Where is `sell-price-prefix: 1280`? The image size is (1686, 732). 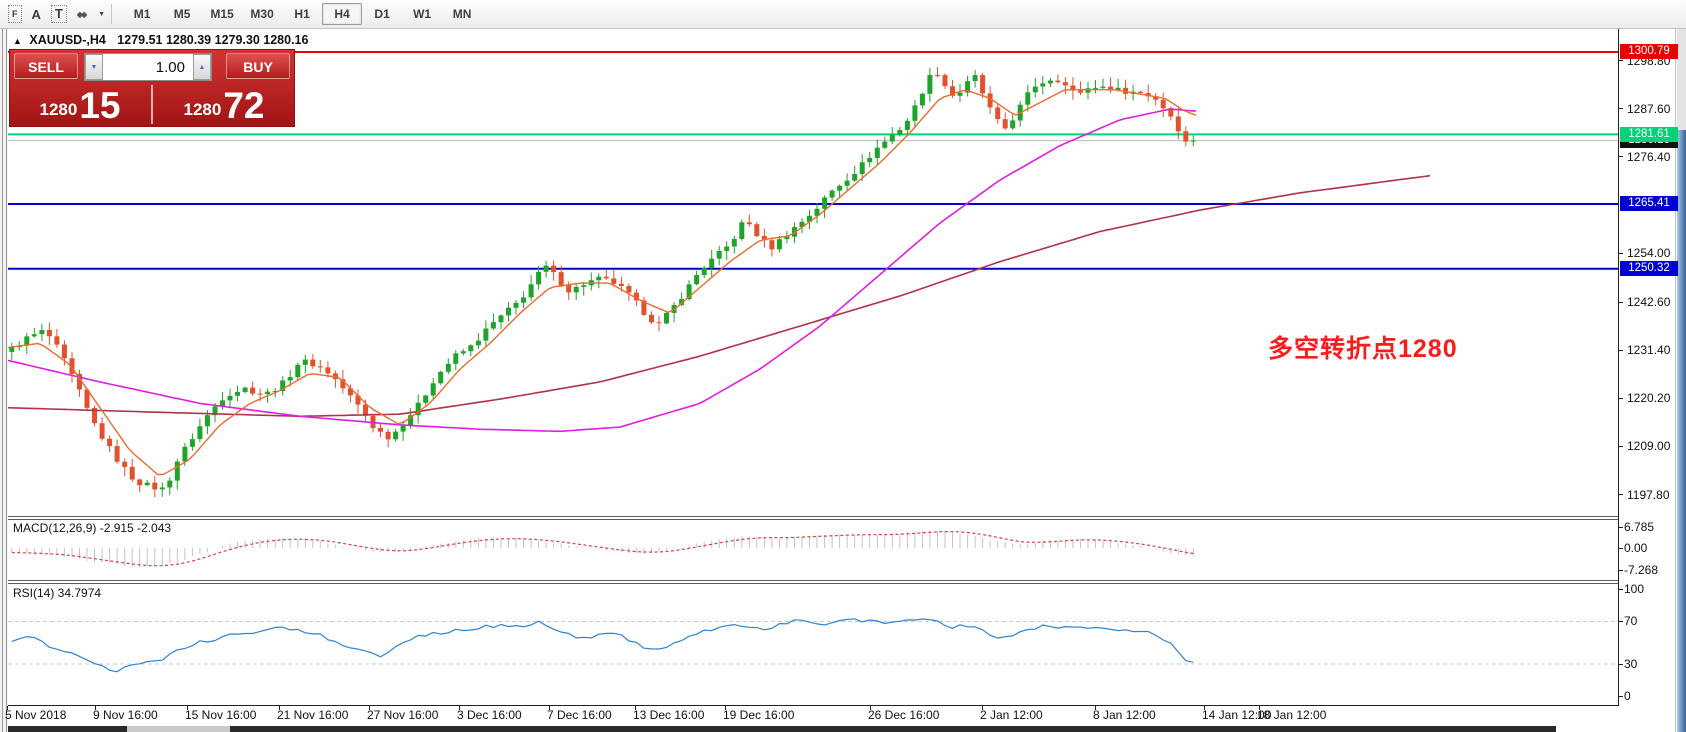
sell-price-prefix: 1280 is located at coordinates (58, 109).